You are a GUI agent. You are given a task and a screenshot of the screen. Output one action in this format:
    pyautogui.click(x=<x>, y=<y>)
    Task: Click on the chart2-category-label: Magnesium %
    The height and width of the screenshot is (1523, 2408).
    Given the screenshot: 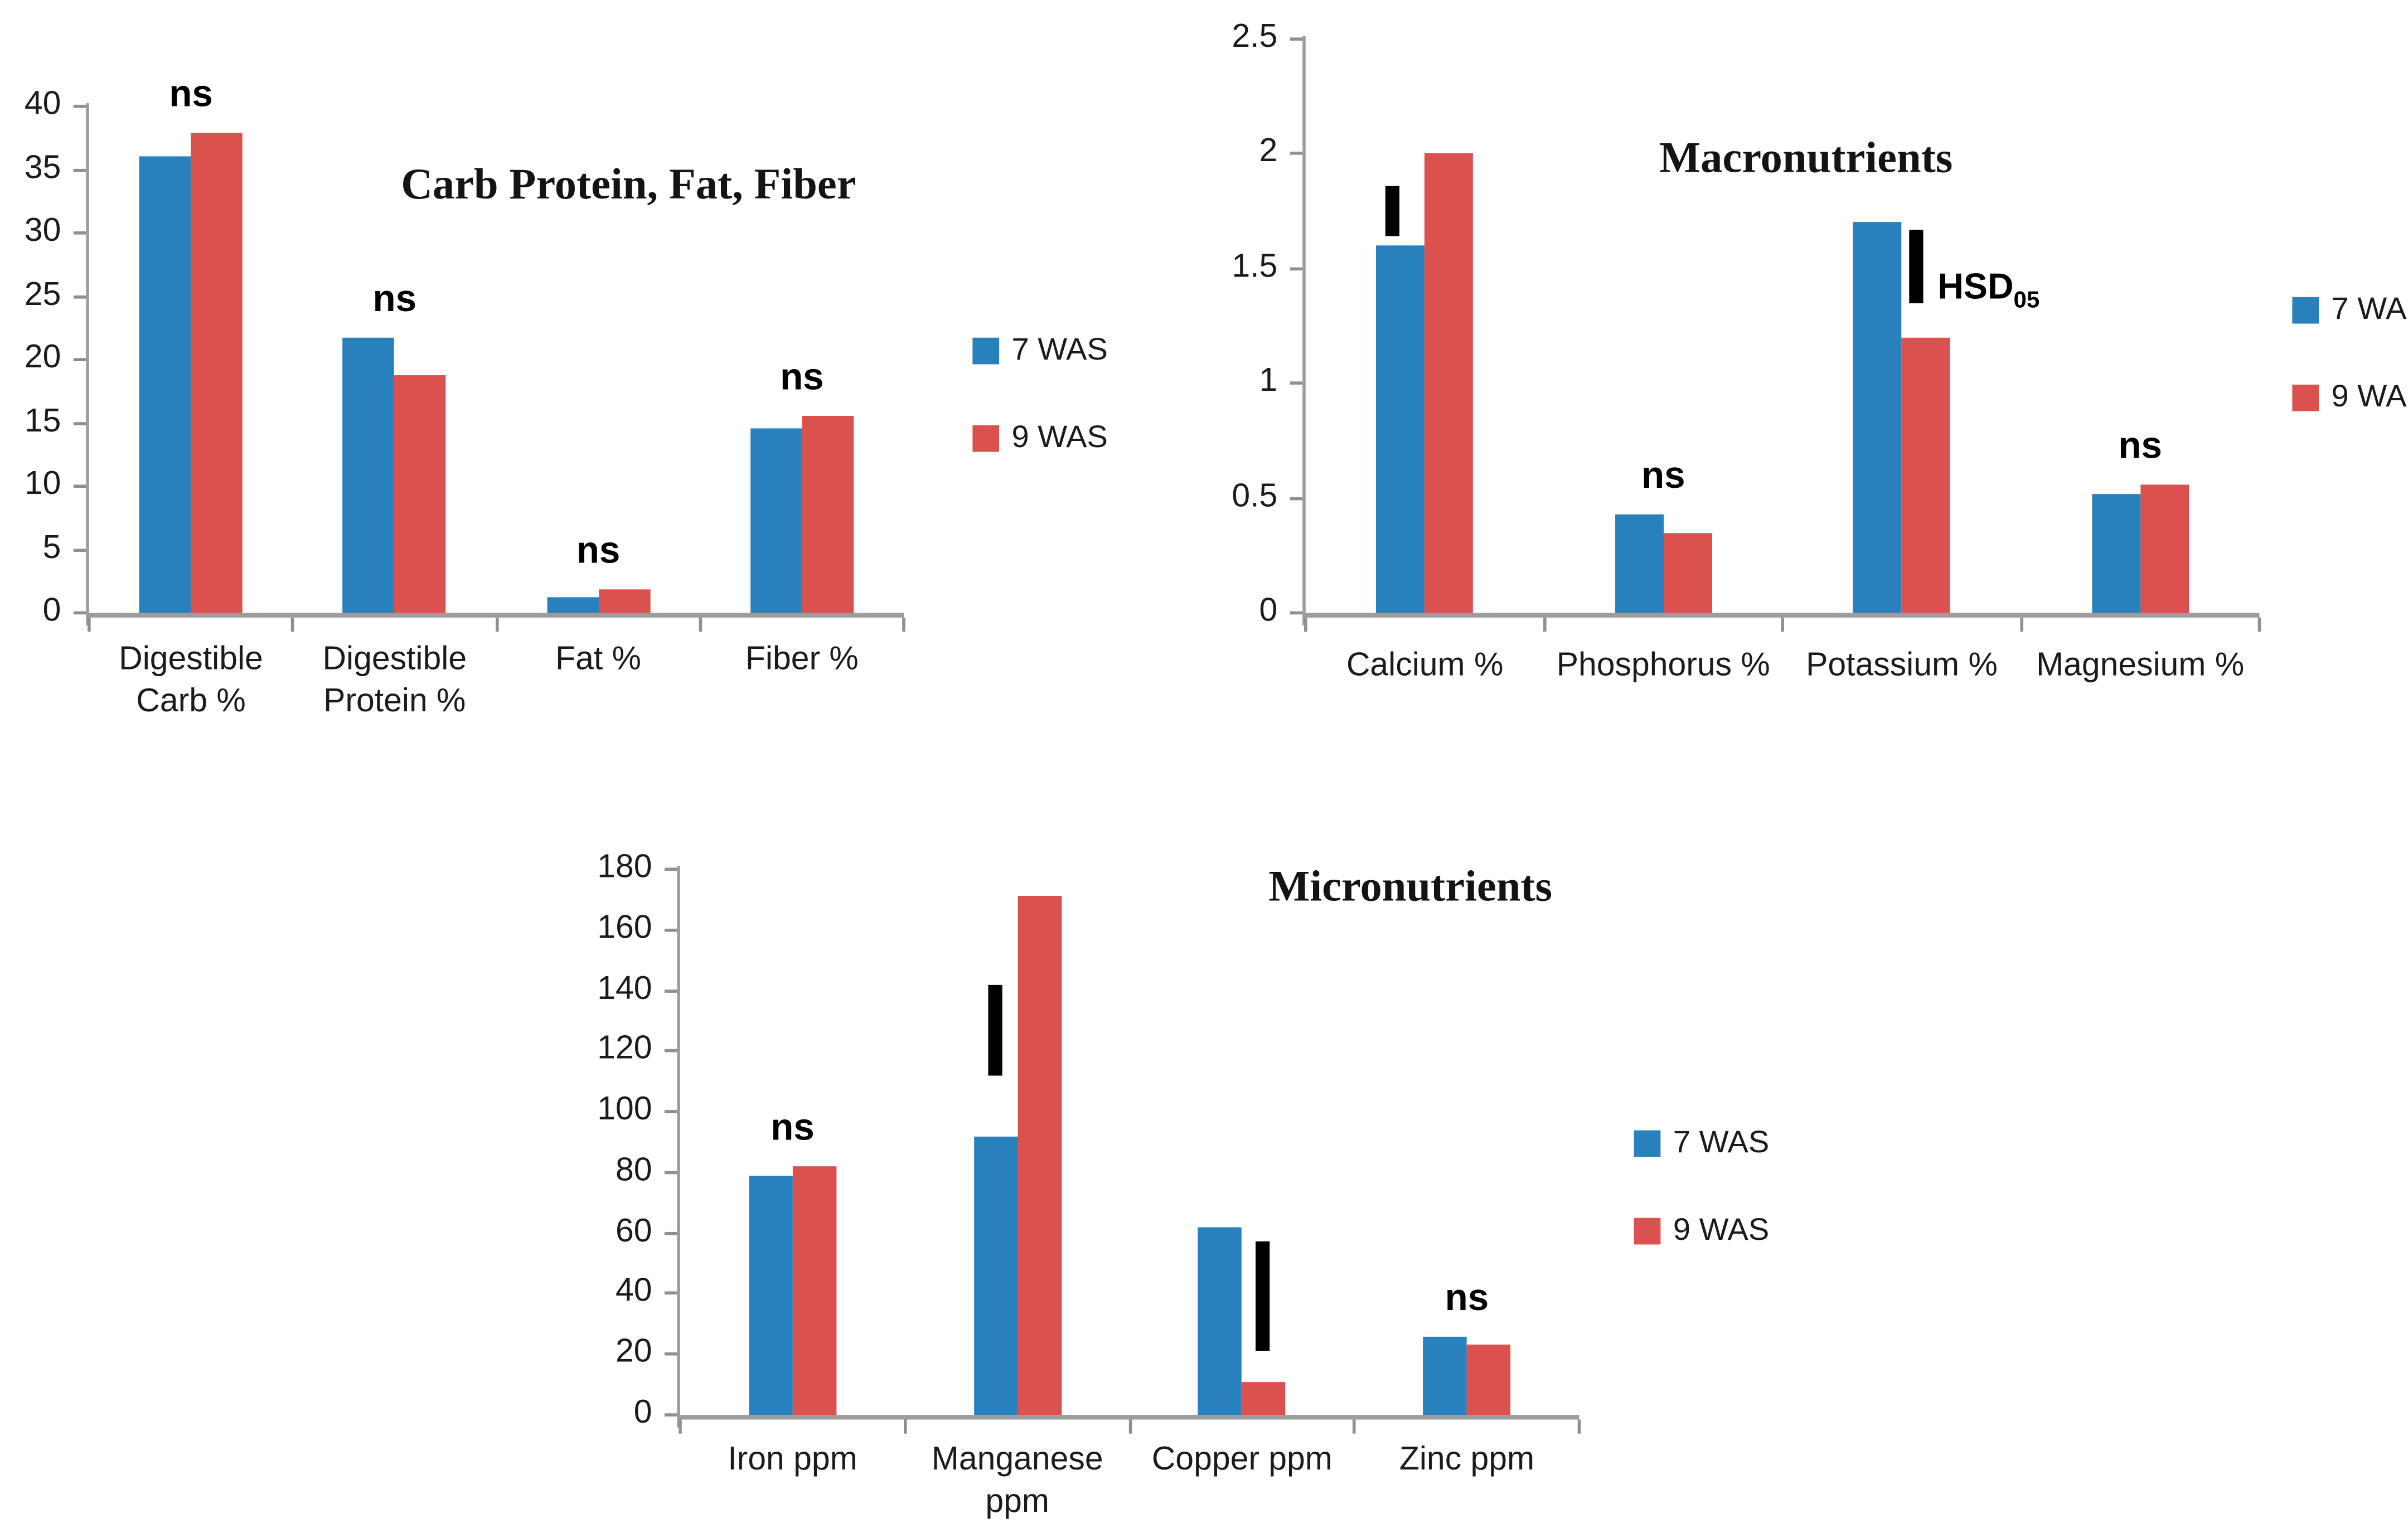 What is the action you would take?
    pyautogui.click(x=2140, y=665)
    